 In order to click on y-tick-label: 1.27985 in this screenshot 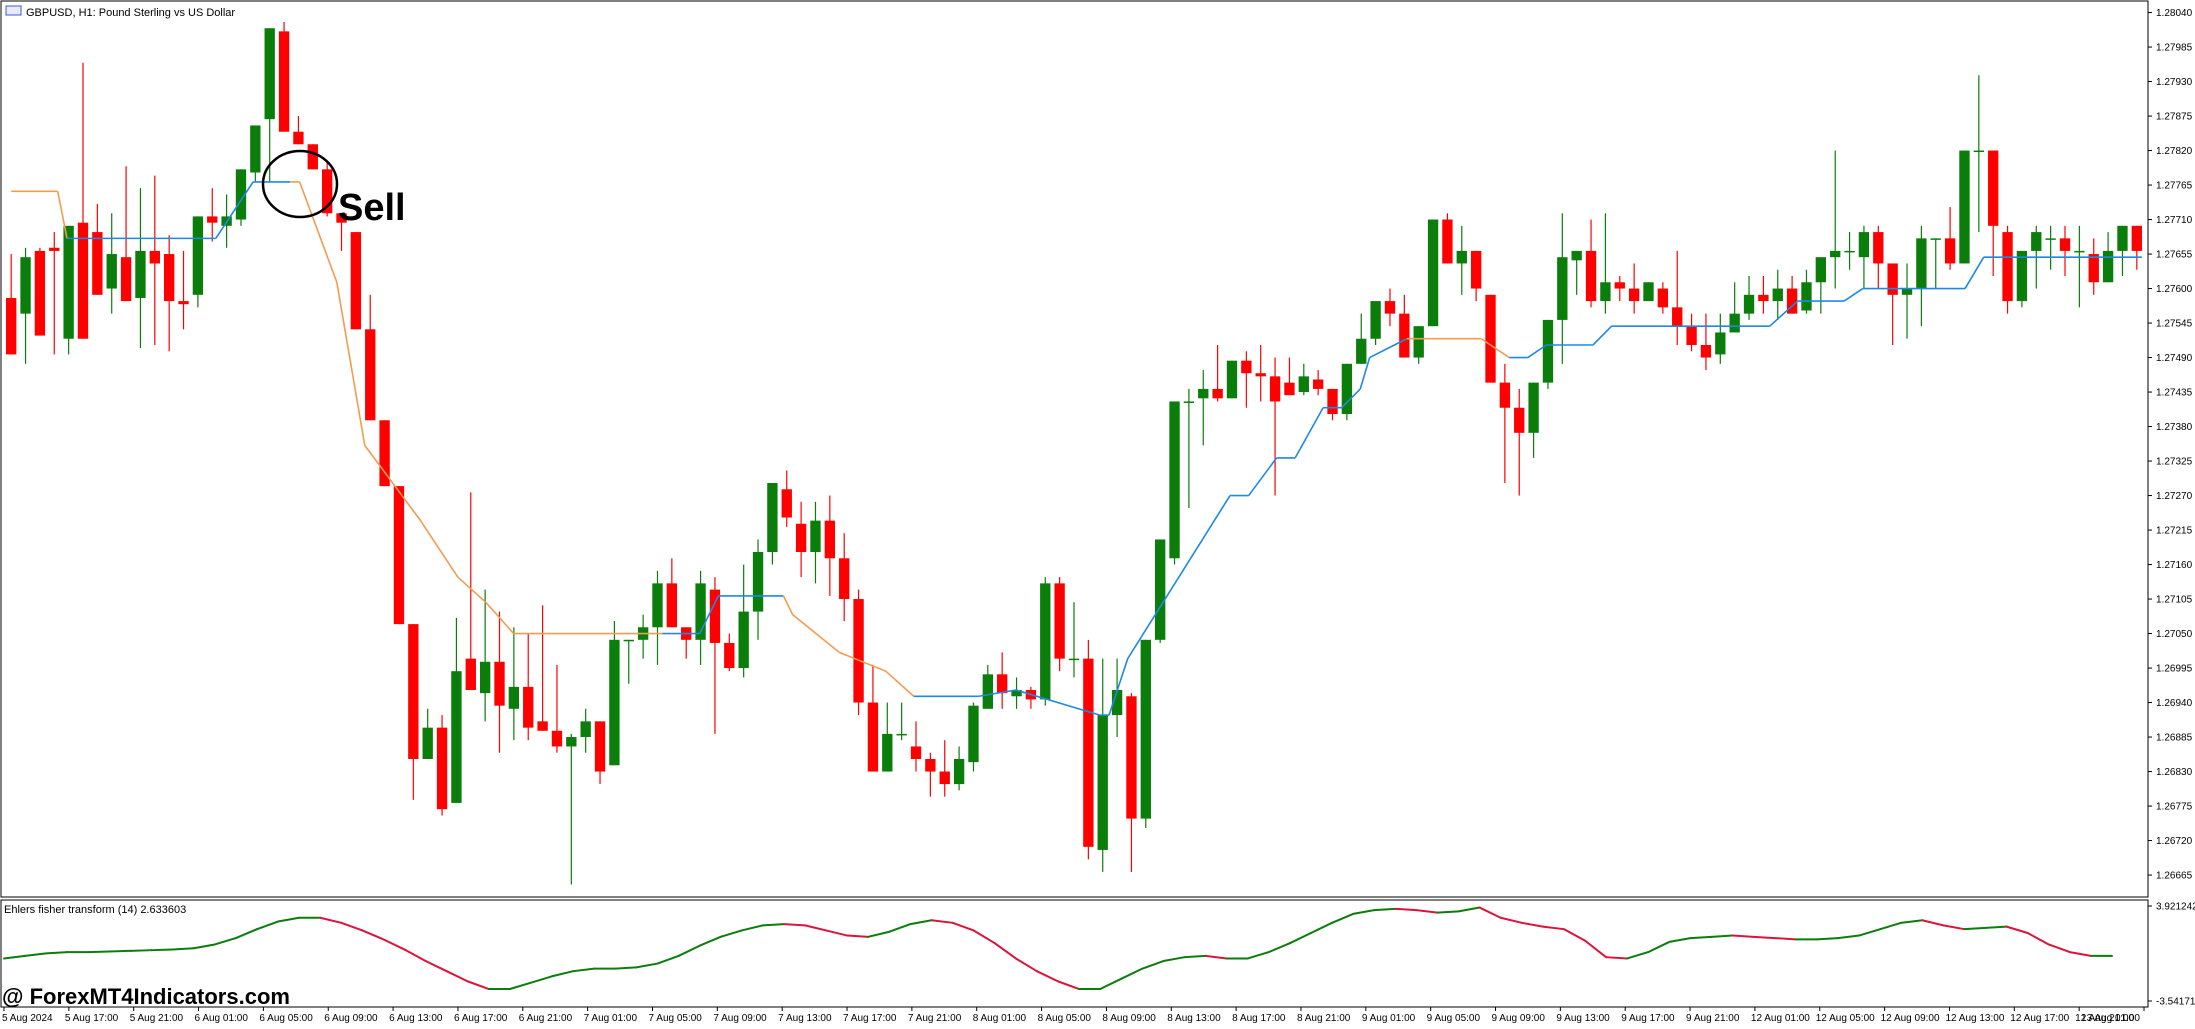, I will do `click(2174, 48)`.